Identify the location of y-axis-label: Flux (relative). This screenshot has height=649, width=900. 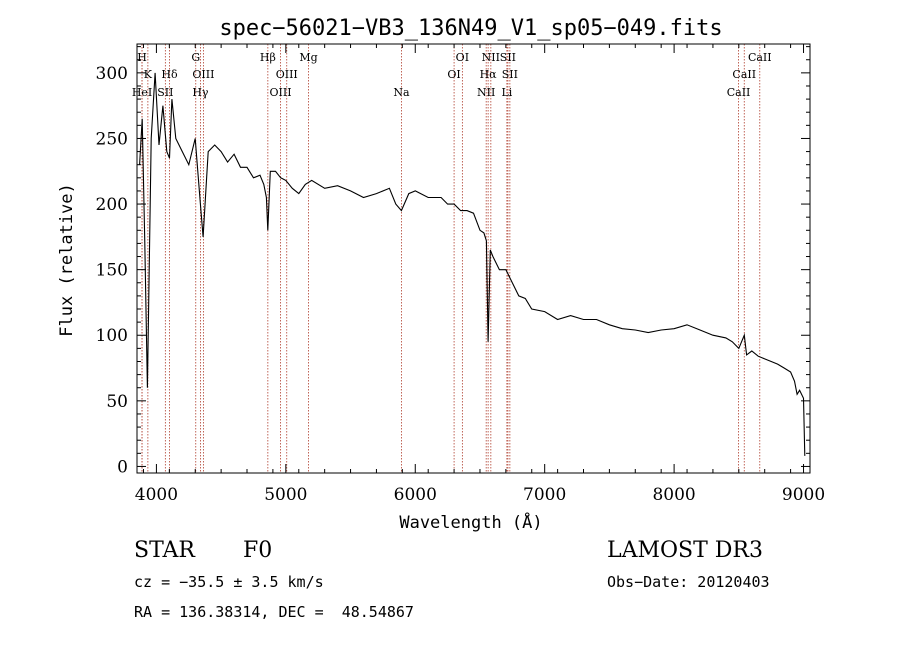
(67, 260).